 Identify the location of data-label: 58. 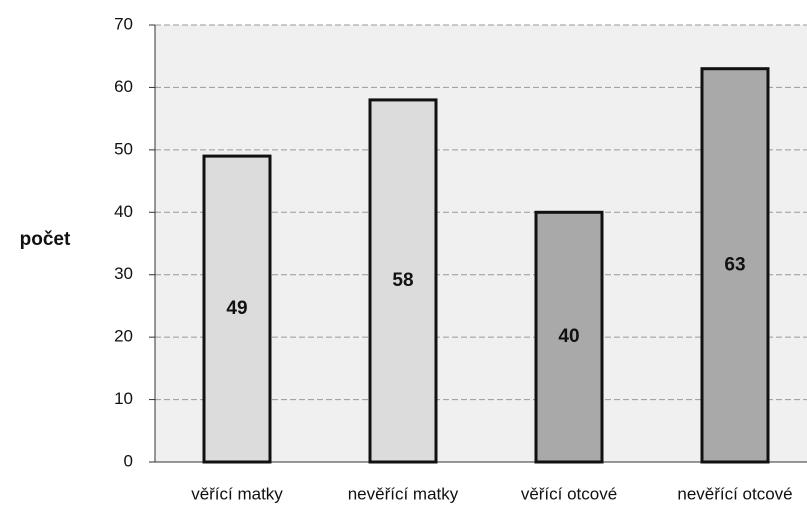
(402, 280).